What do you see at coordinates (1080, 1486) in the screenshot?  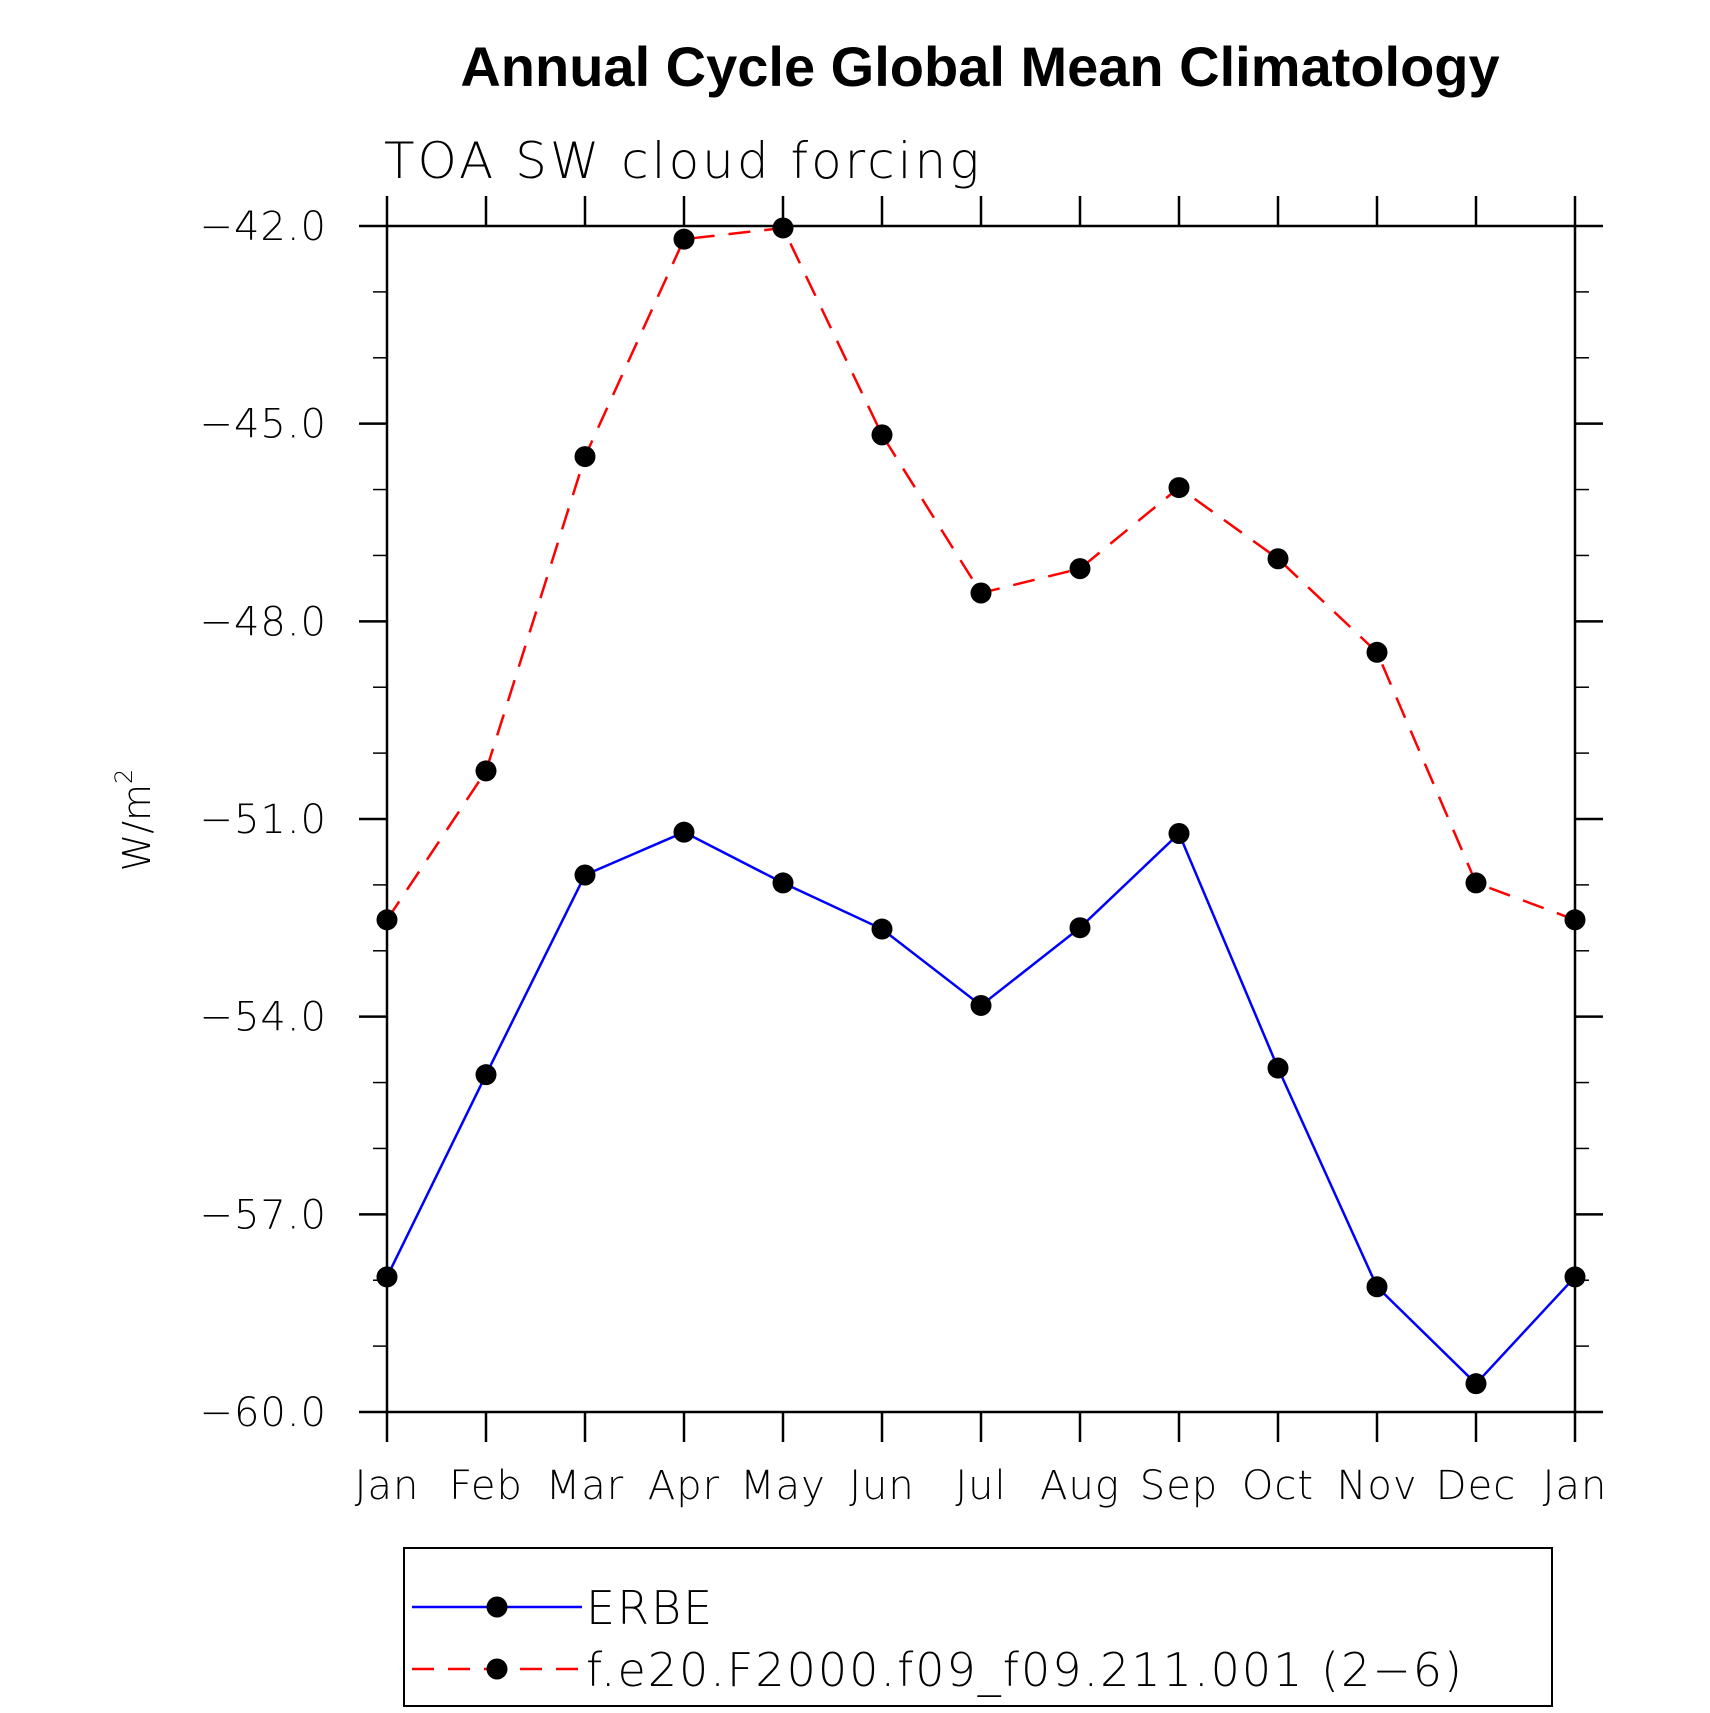 I see `x-tick-label: Aug` at bounding box center [1080, 1486].